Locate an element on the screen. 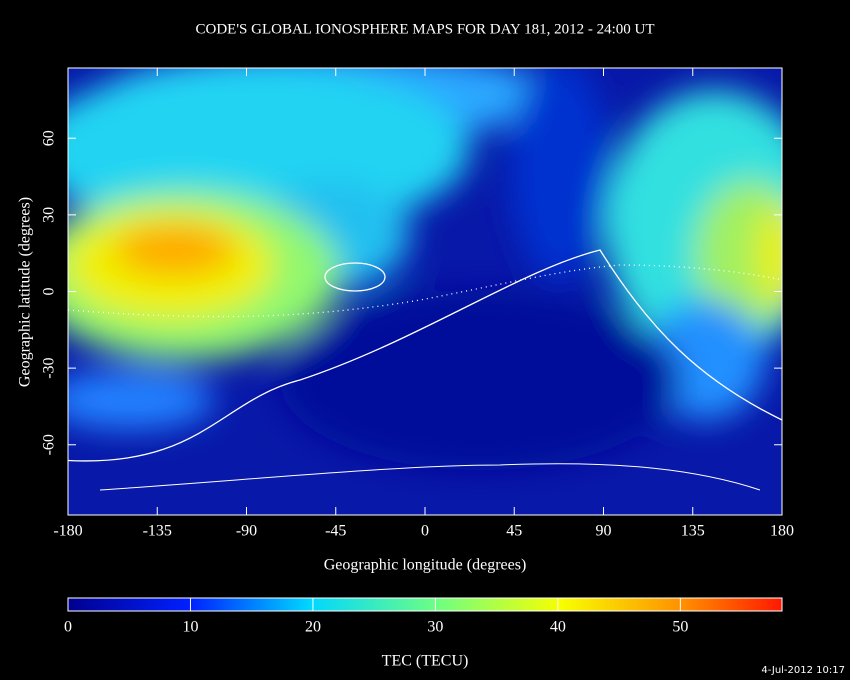  x-tick-label: 90 is located at coordinates (604, 531).